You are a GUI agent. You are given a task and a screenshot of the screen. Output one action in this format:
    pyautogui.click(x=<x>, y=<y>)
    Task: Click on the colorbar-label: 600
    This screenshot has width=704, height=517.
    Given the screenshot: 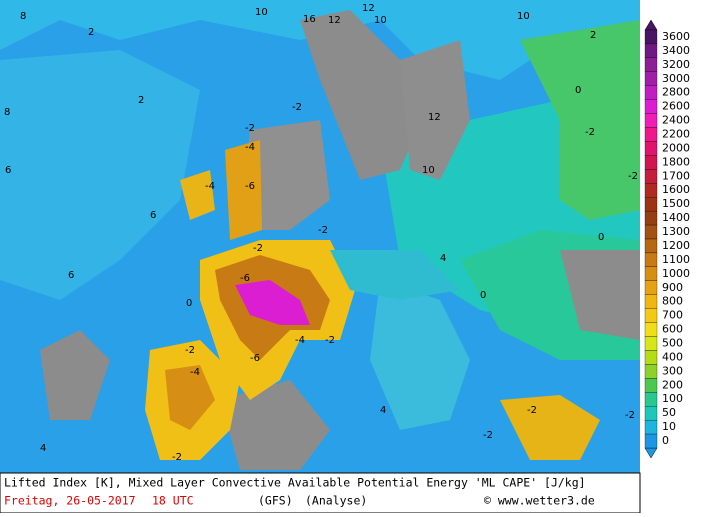 What is the action you would take?
    pyautogui.click(x=672, y=329)
    